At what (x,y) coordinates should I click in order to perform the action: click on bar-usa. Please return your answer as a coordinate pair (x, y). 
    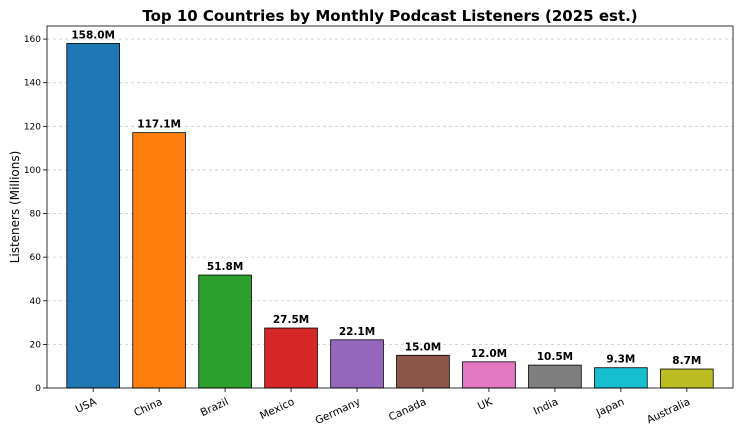
    Looking at the image, I should click on (93, 216).